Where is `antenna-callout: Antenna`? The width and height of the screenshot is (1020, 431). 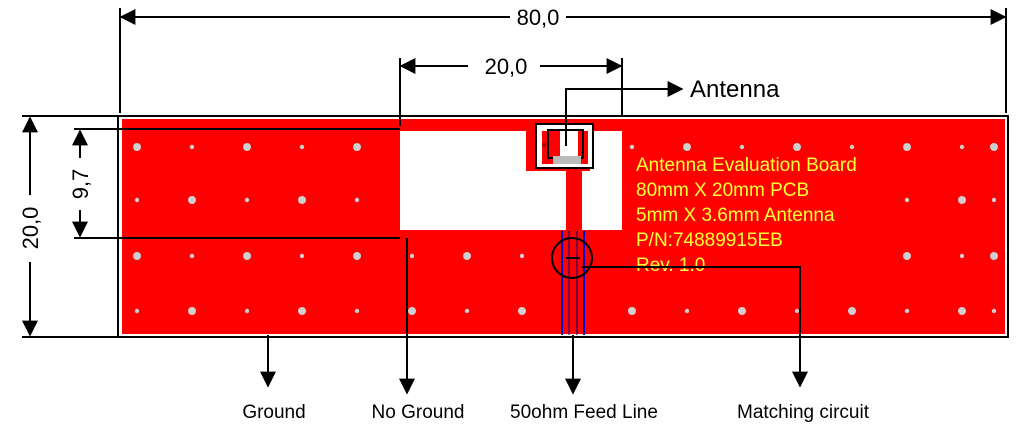 antenna-callout: Antenna is located at coordinates (672, 111).